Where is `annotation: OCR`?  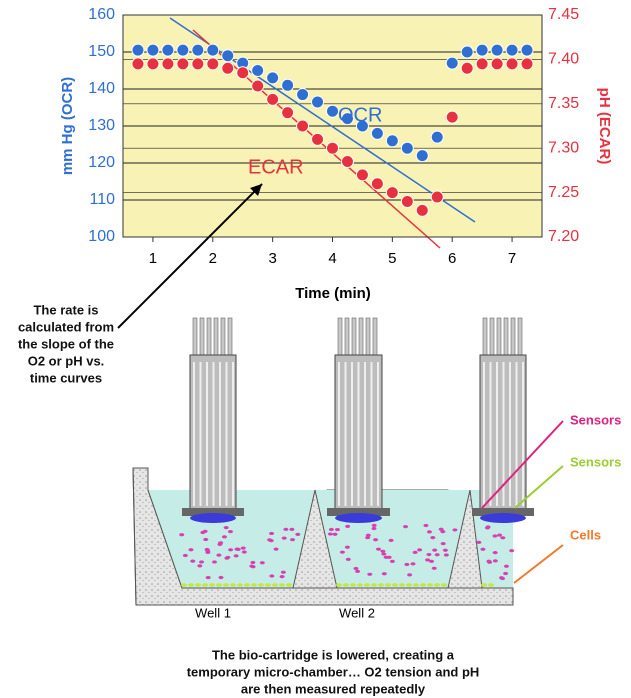
annotation: OCR is located at coordinates (360, 115).